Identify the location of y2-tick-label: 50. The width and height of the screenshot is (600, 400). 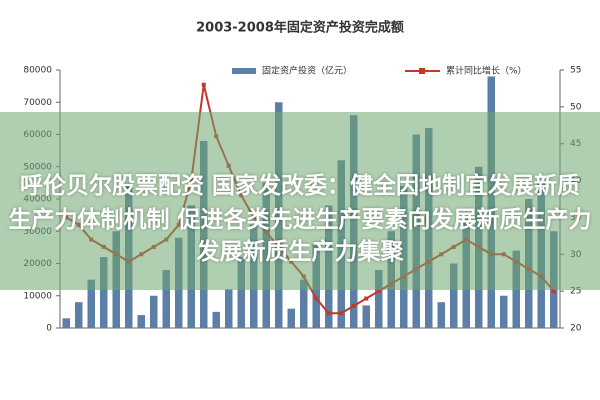
(576, 107).